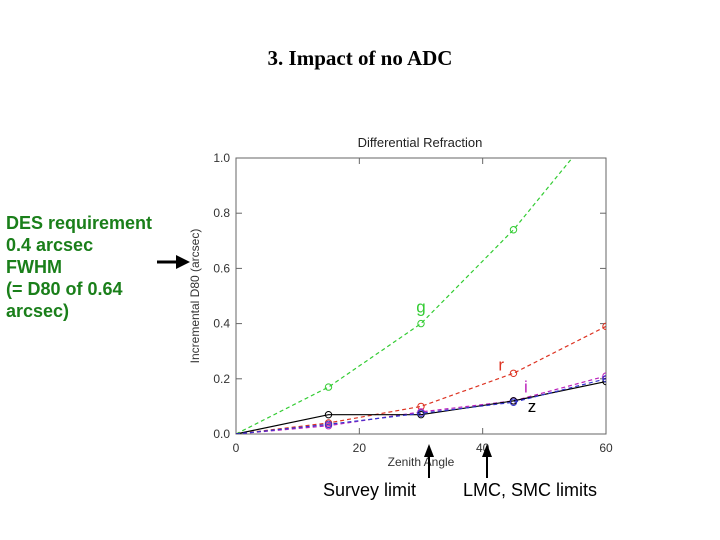 This screenshot has width=720, height=540. I want to click on requirement-arrow-head, so click(183, 262).